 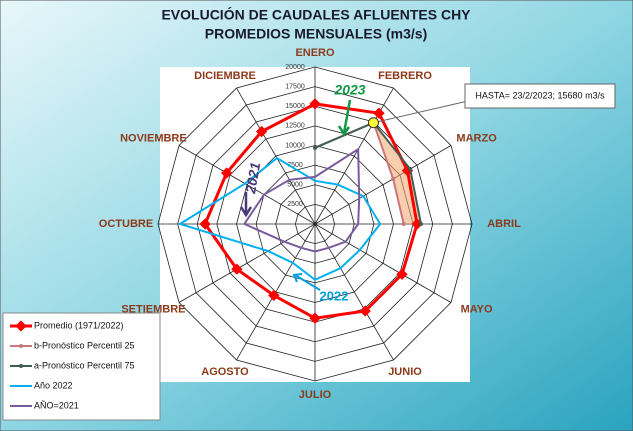 What do you see at coordinates (334, 295) in the screenshot?
I see `annotation: 2022` at bounding box center [334, 295].